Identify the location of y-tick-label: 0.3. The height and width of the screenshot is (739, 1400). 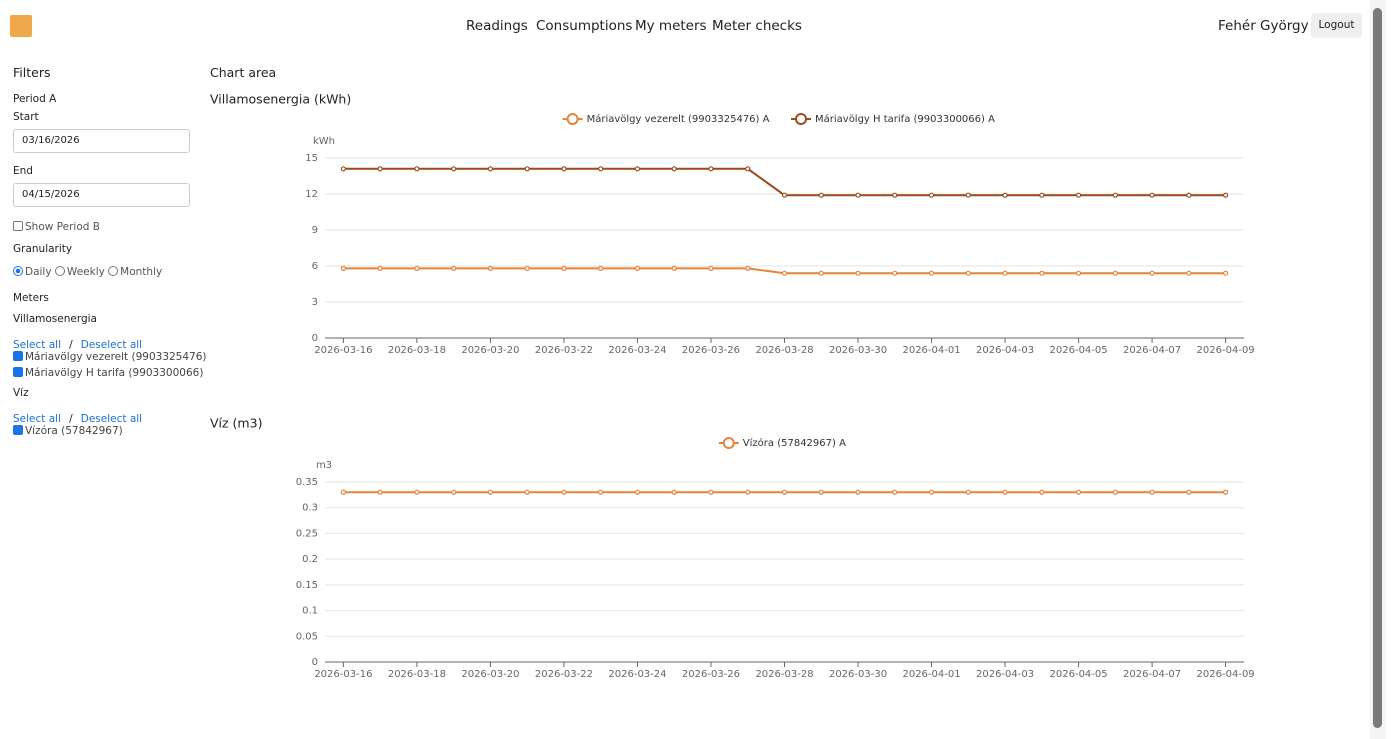
(310, 508).